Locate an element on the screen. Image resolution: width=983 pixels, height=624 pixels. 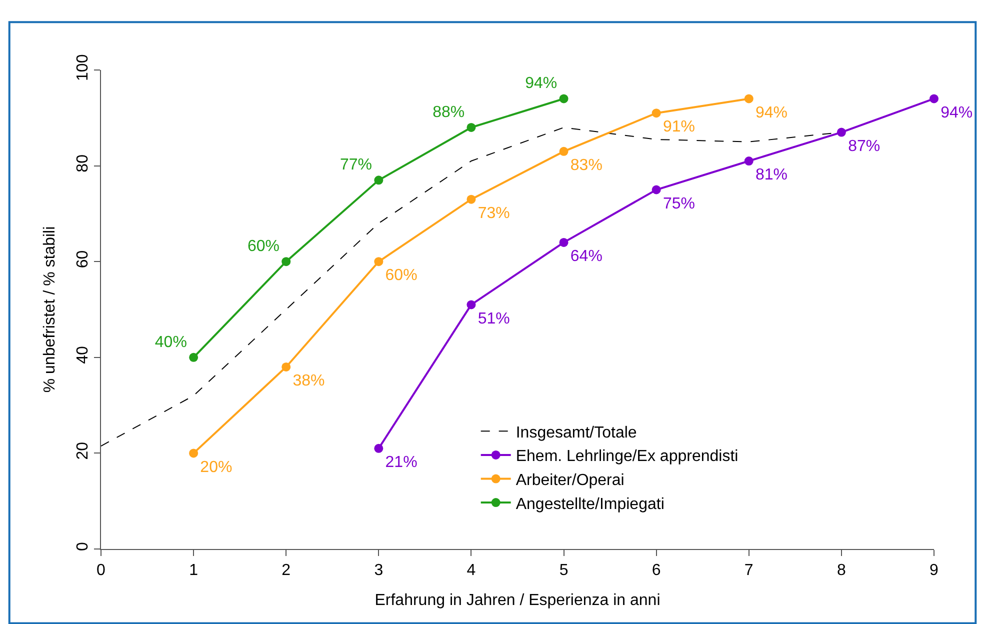
x-tick-label: 9 is located at coordinates (934, 571).